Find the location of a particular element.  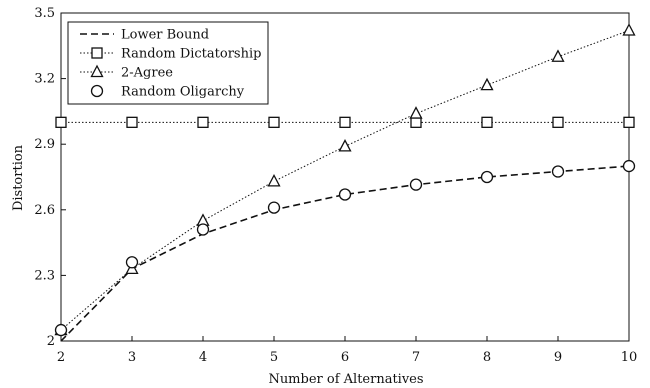

y-tick-label: 3.5 is located at coordinates (44, 13).